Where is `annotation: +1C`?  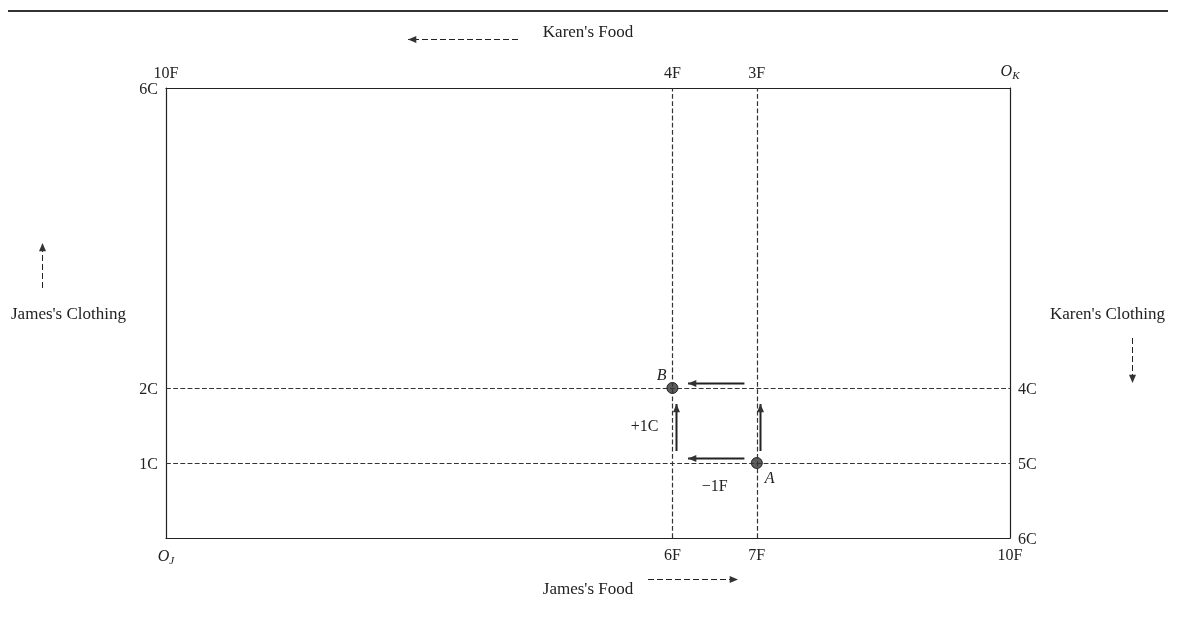
annotation: +1C is located at coordinates (644, 425).